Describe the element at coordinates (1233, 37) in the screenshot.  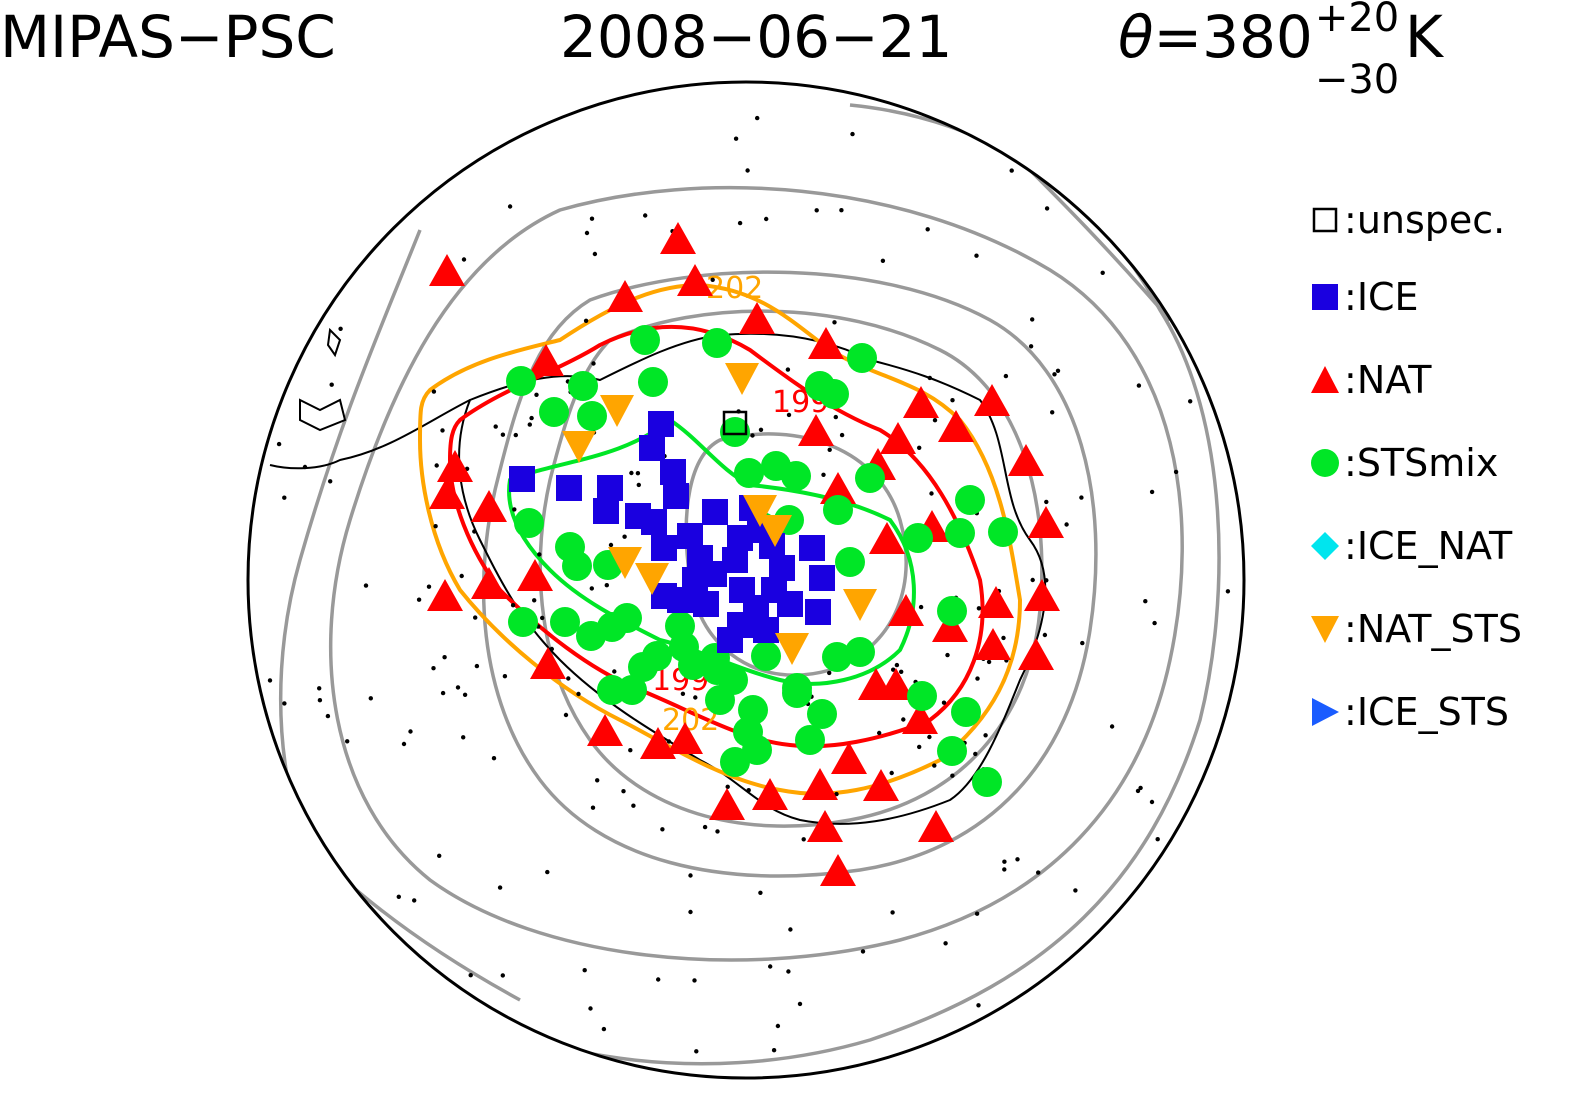
I see `theta-value: =380` at that location.